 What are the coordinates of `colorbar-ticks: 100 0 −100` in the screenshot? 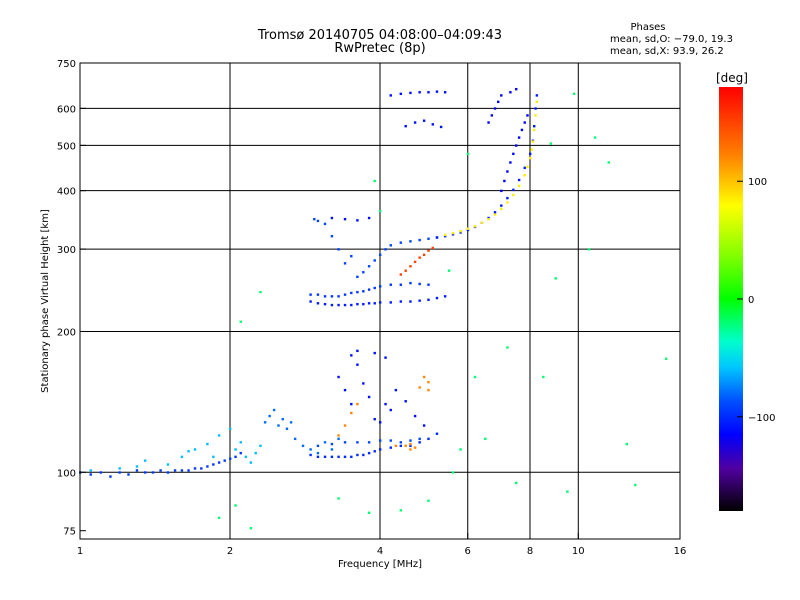 It's located at (756, 300).